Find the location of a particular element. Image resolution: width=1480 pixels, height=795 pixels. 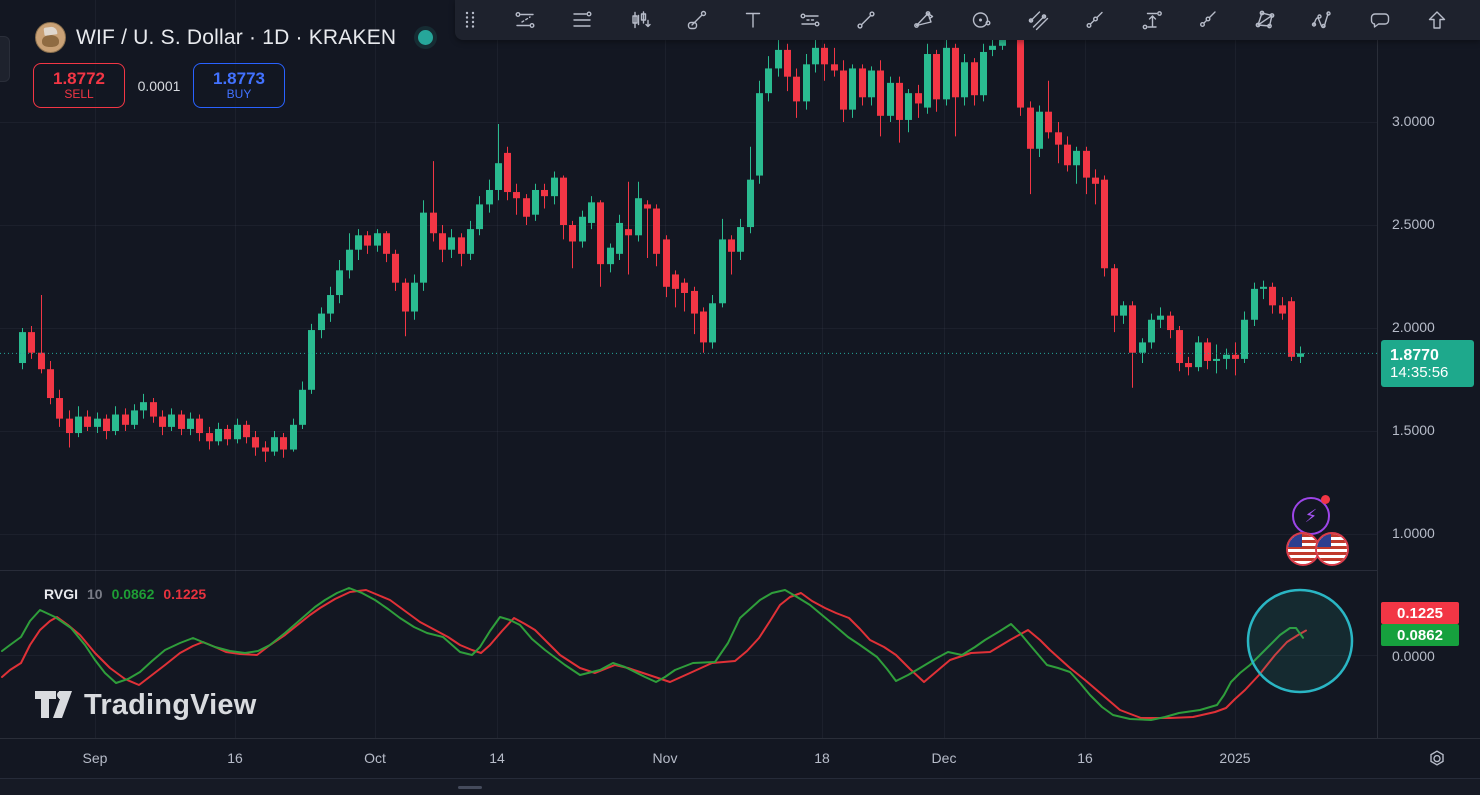

pattern-channel-tool-button is located at coordinates (525, 20).